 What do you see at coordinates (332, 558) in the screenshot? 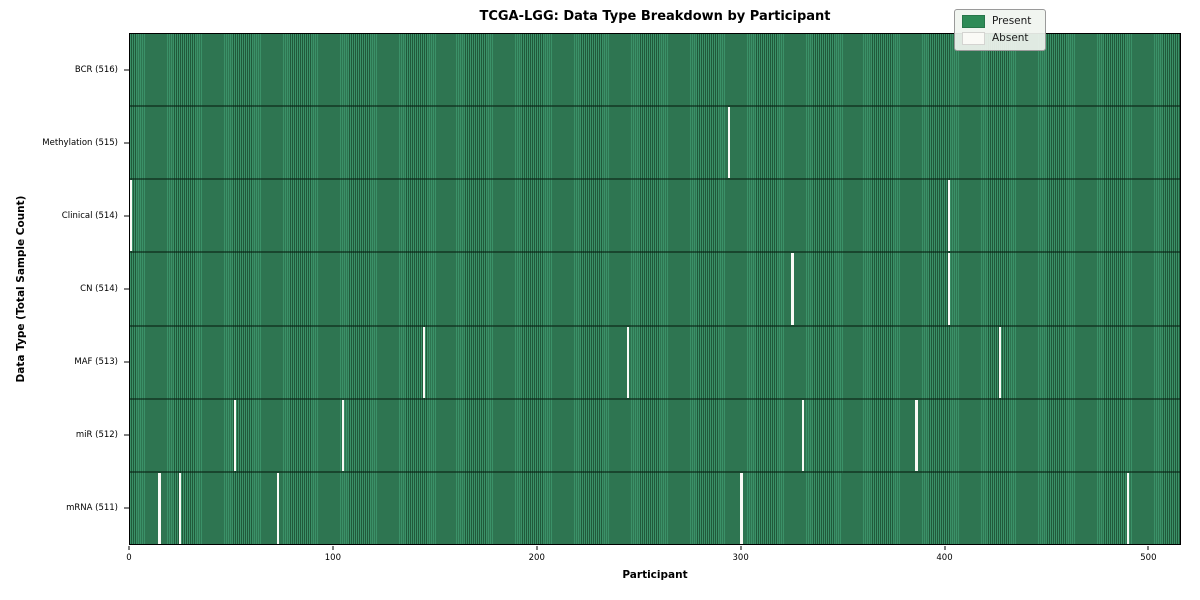
I see `x-tick-label: 100` at bounding box center [332, 558].